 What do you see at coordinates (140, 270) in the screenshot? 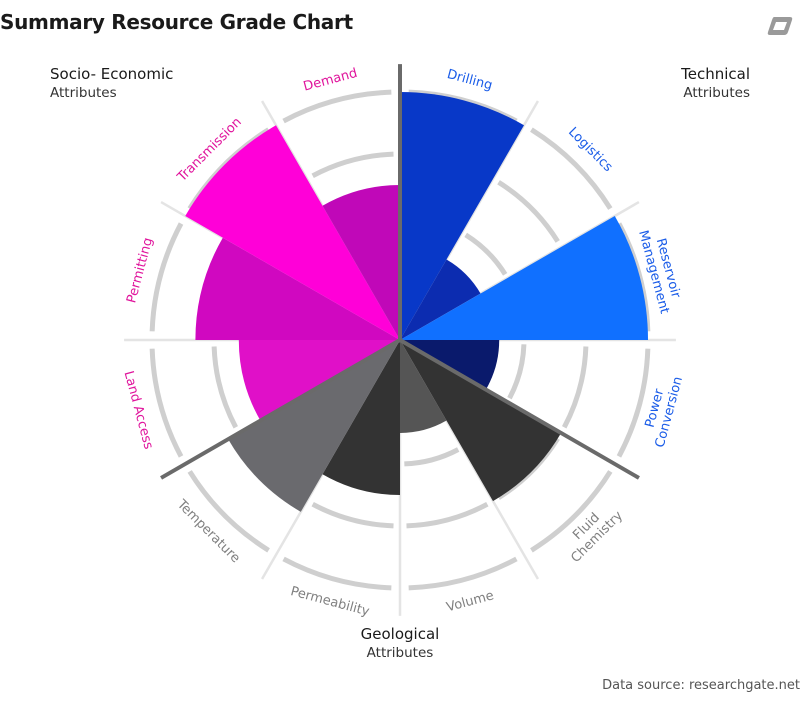
I see `category-label: Permitting` at bounding box center [140, 270].